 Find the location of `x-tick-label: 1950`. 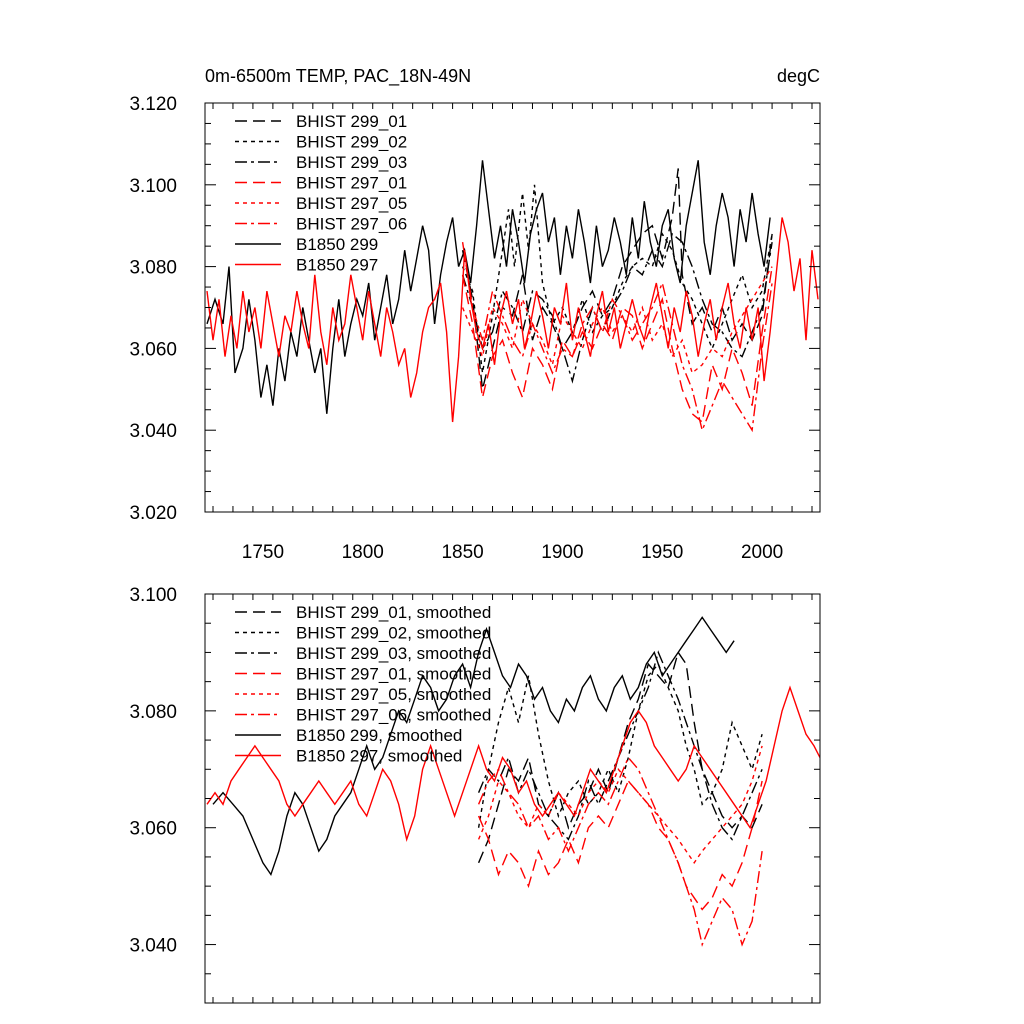

x-tick-label: 1950 is located at coordinates (662, 552).